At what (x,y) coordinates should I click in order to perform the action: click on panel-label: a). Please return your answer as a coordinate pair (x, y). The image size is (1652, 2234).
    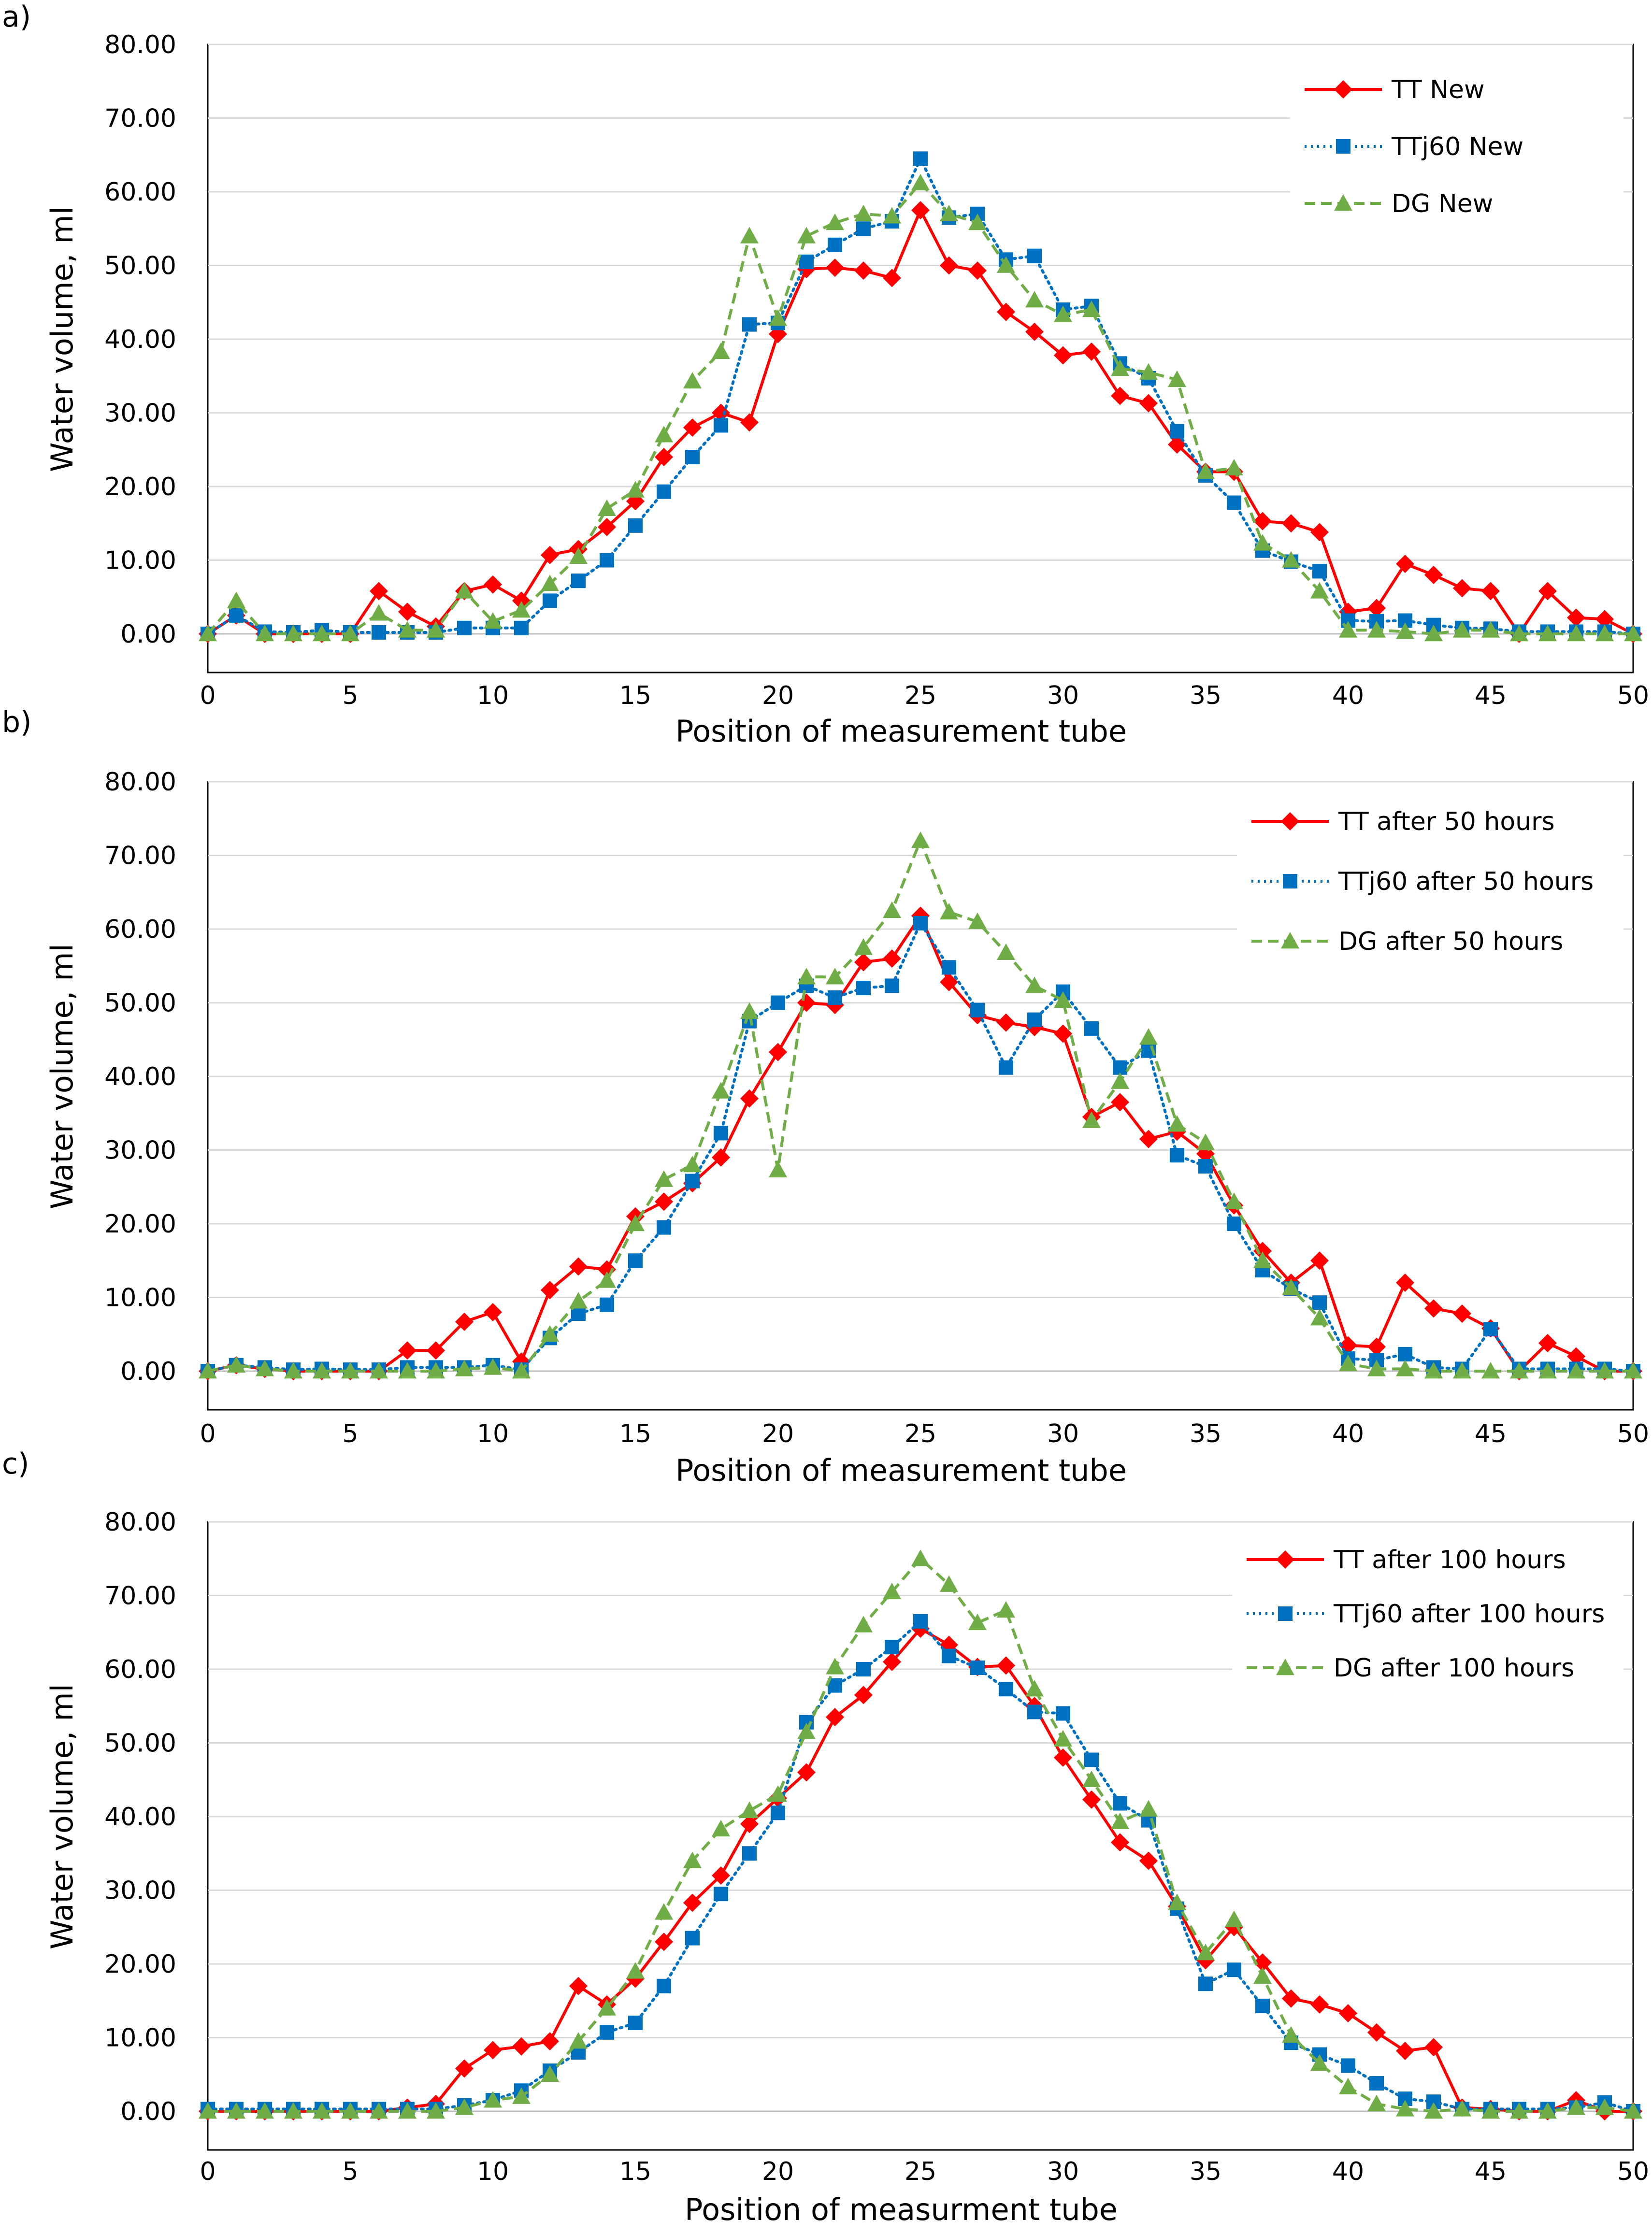
    Looking at the image, I should click on (16, 17).